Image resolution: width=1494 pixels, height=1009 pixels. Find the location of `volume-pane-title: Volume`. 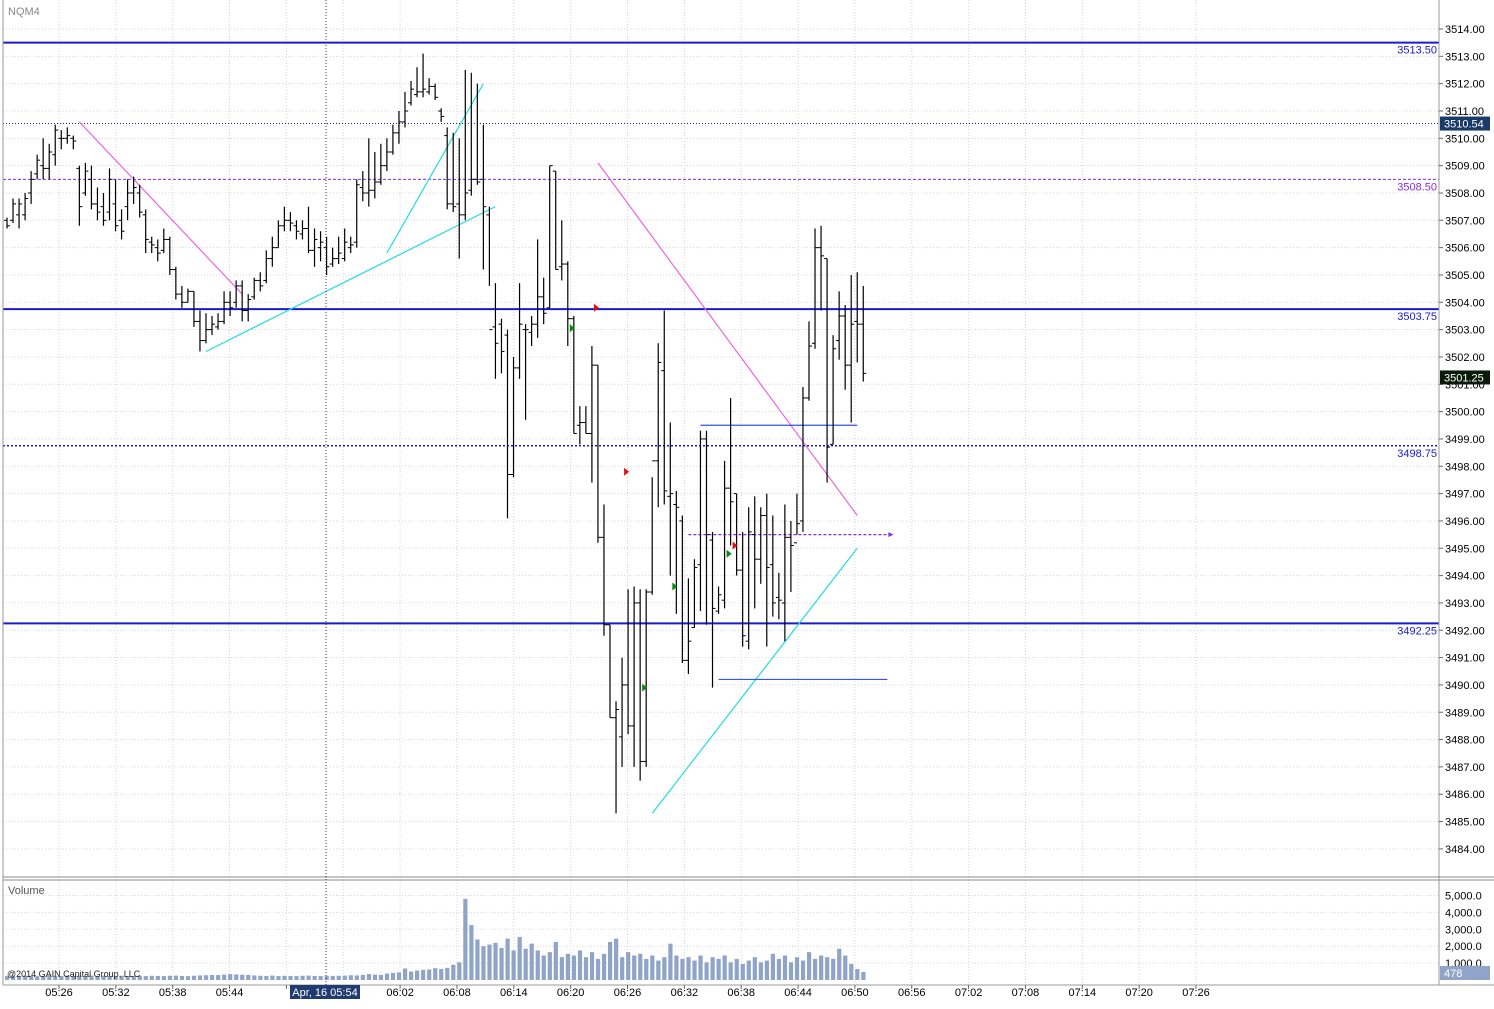

volume-pane-title: Volume is located at coordinates (26, 891).